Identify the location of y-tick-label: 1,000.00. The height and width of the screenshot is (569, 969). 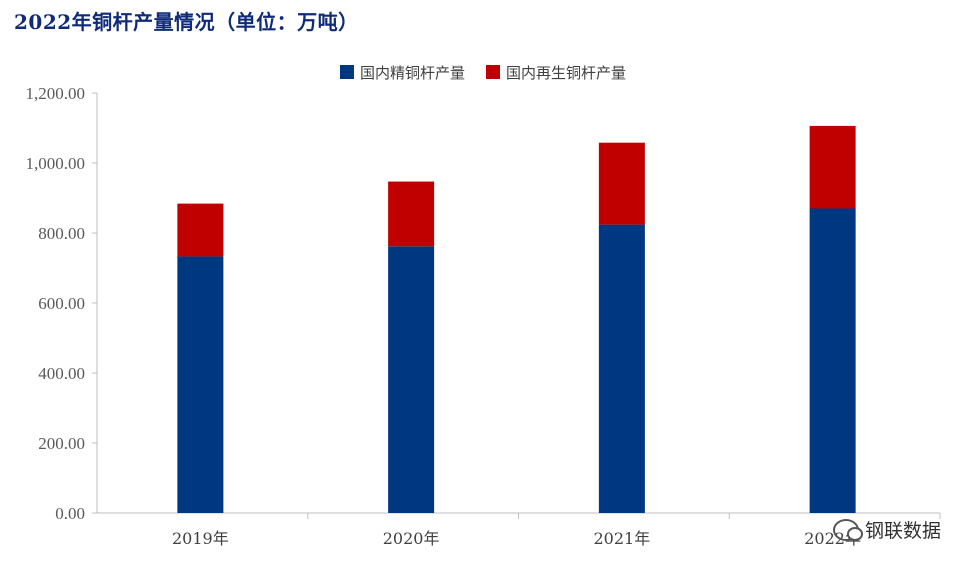
(56, 163).